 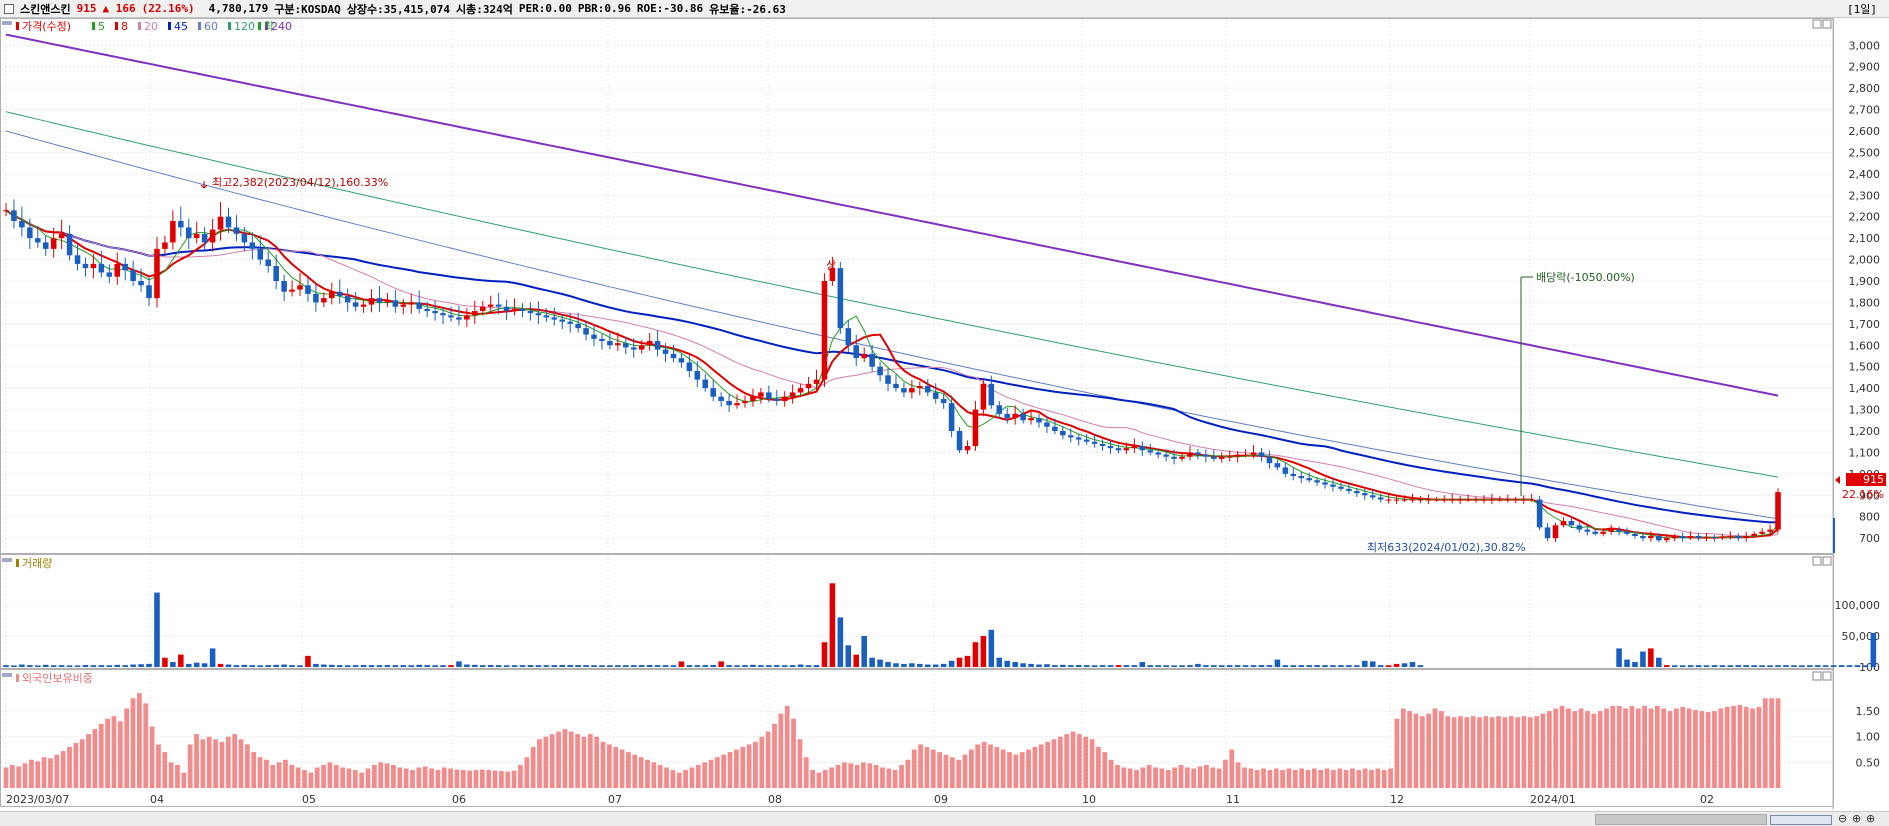 What do you see at coordinates (1801, 820) in the screenshot?
I see `zoom-slider` at bounding box center [1801, 820].